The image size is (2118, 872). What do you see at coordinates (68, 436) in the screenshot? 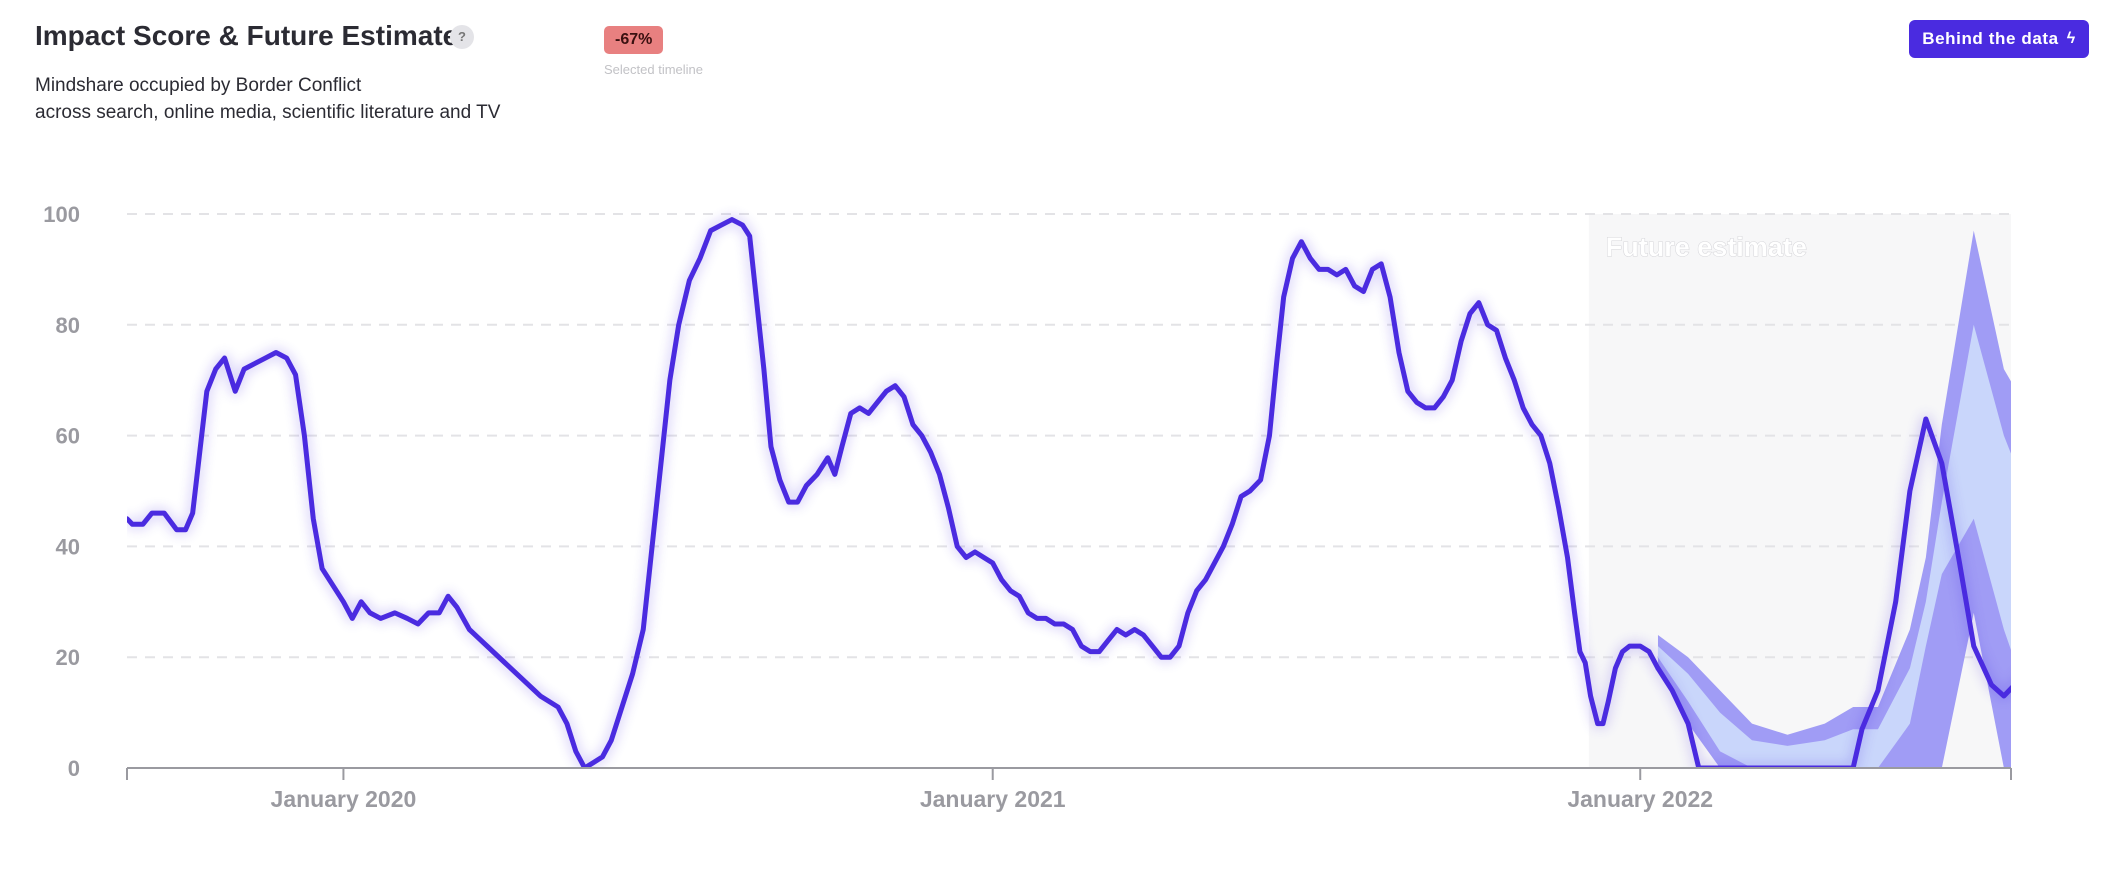
I see `y-tick-label: 60` at bounding box center [68, 436].